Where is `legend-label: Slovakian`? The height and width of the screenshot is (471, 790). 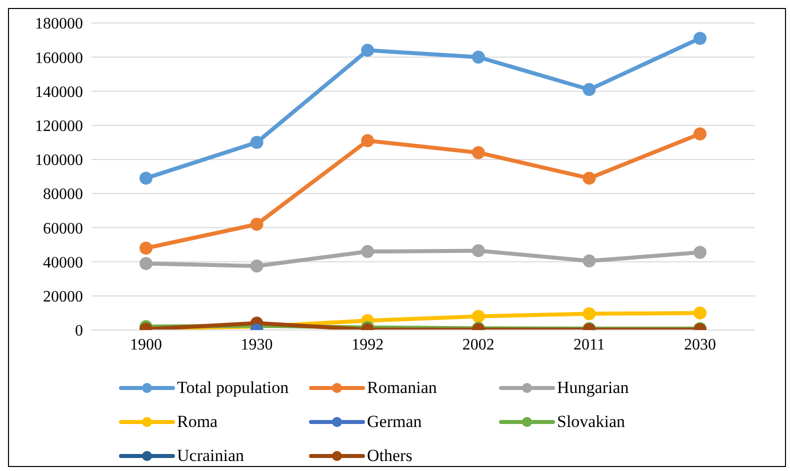 legend-label: Slovakian is located at coordinates (591, 422).